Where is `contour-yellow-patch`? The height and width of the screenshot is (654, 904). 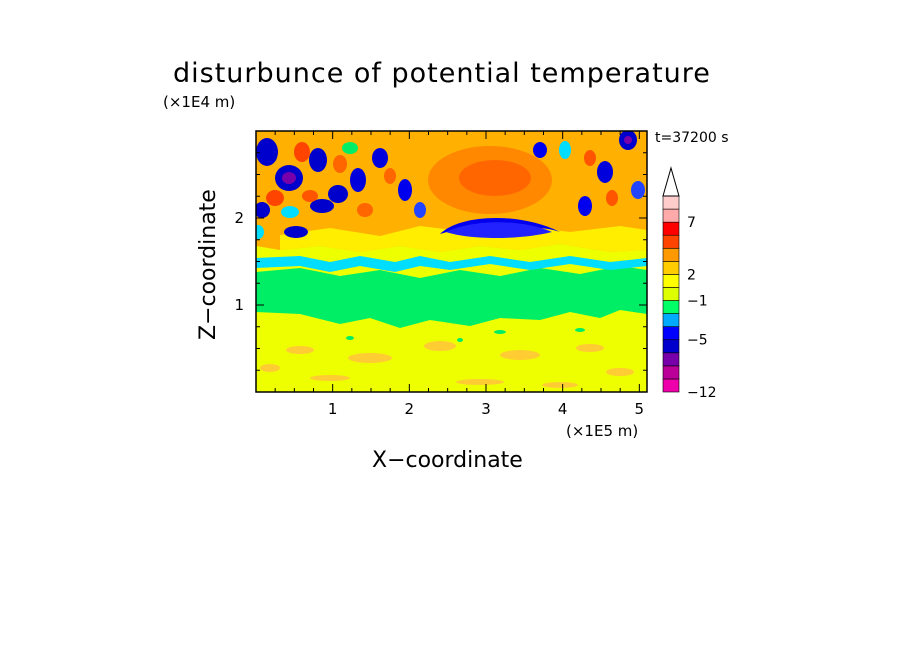
contour-yellow-patch is located at coordinates (463, 239).